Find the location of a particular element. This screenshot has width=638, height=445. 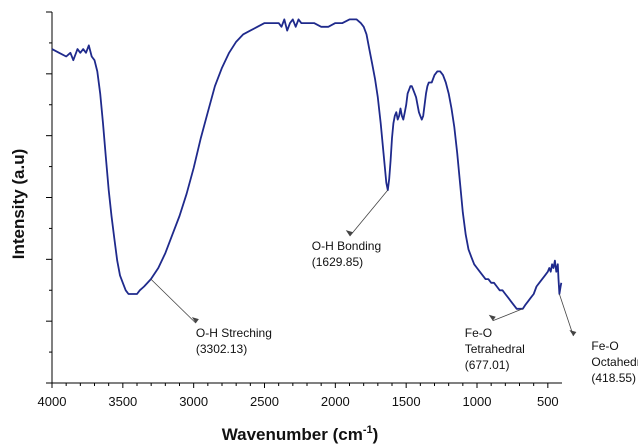

x-tick-label: 3500 is located at coordinates (122, 401).